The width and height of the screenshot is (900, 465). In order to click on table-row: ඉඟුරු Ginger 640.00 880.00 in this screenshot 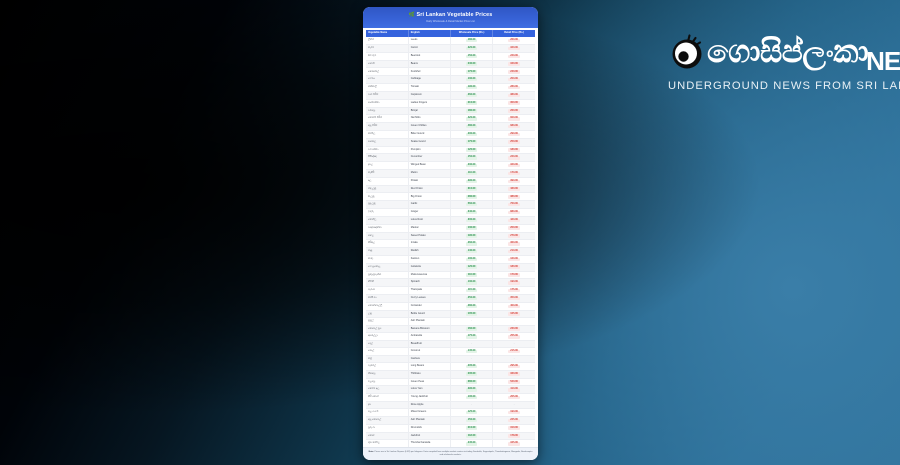, I will do `click(450, 212)`.